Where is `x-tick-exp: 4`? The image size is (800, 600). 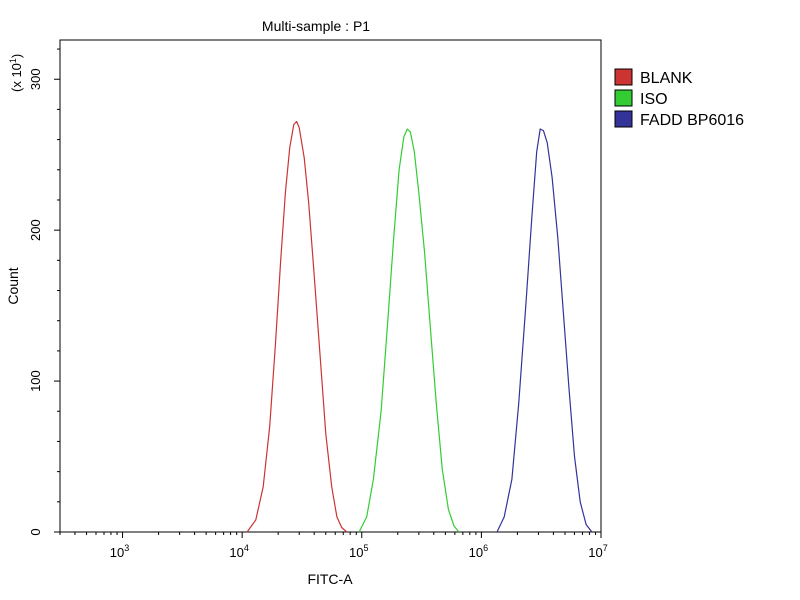 x-tick-exp: 4 is located at coordinates (246, 548).